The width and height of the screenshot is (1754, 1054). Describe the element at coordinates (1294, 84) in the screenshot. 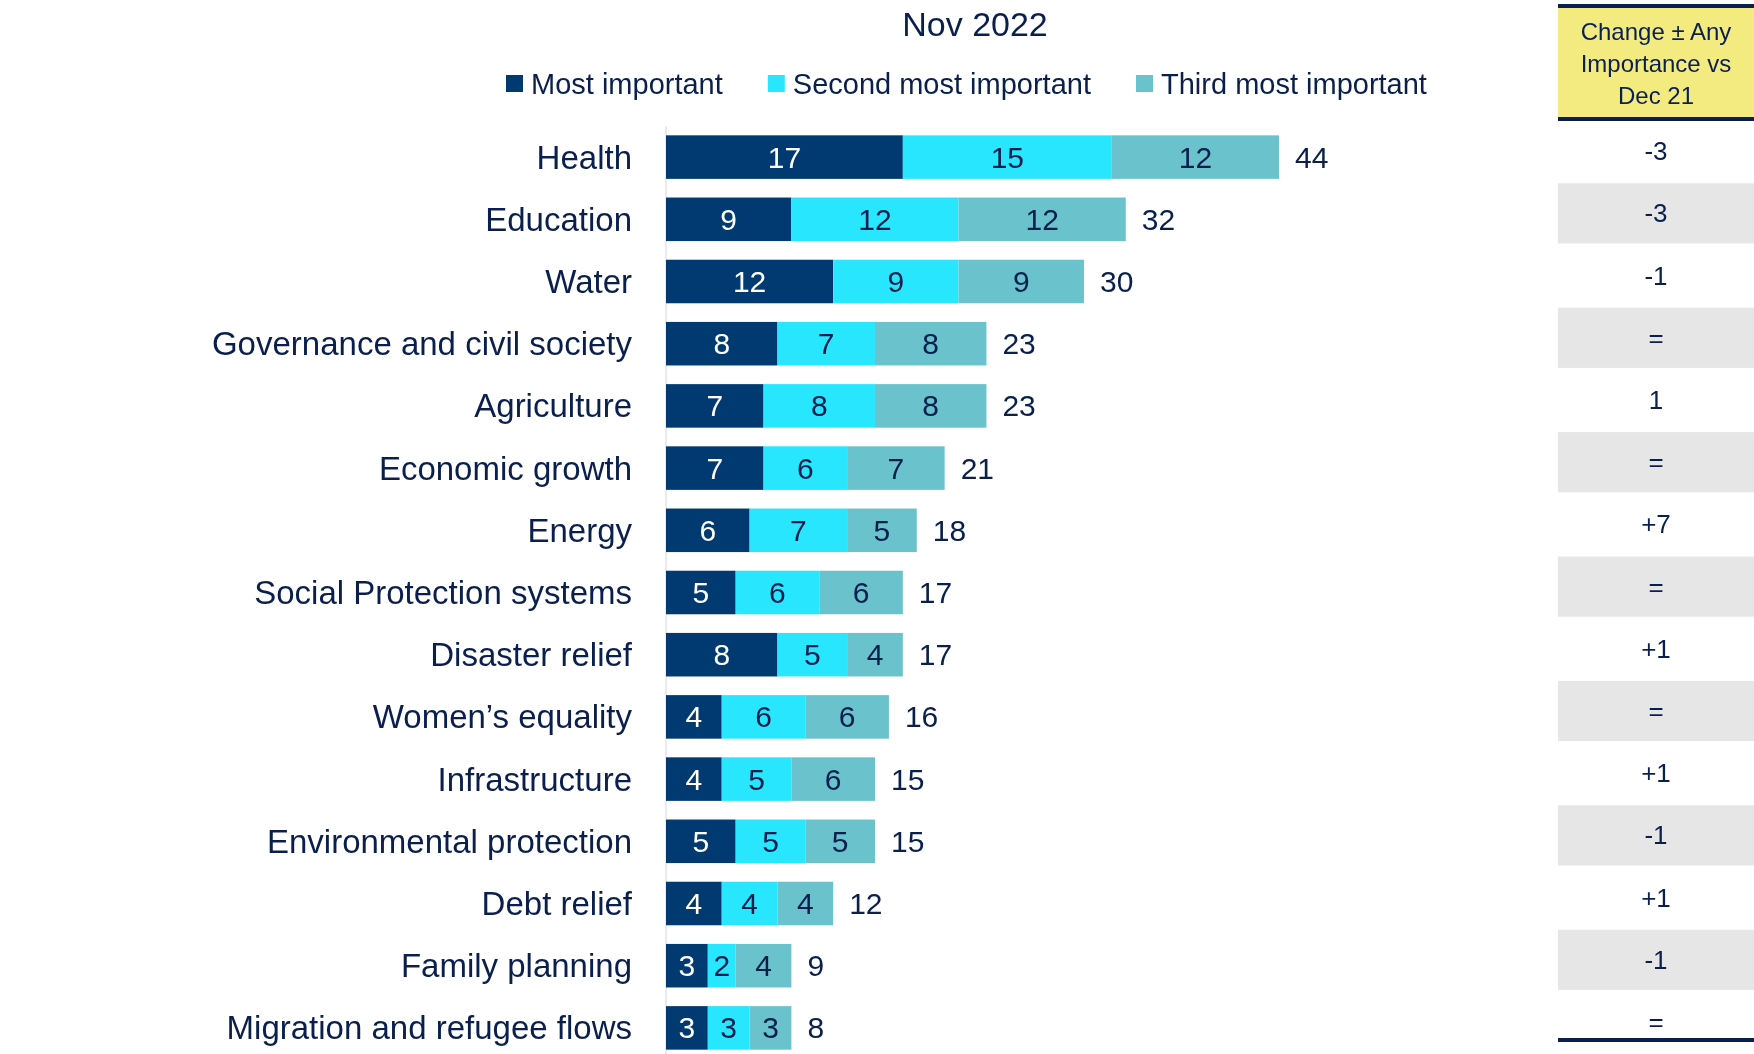

I see `legend-label: Third most important` at that location.